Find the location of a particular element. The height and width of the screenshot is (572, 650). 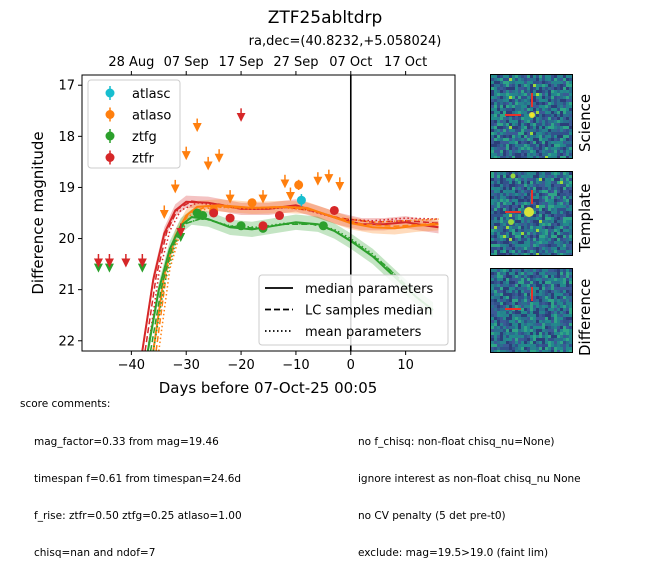

comment-line: no CV penalty (5 det pre-t0) is located at coordinates (432, 516).